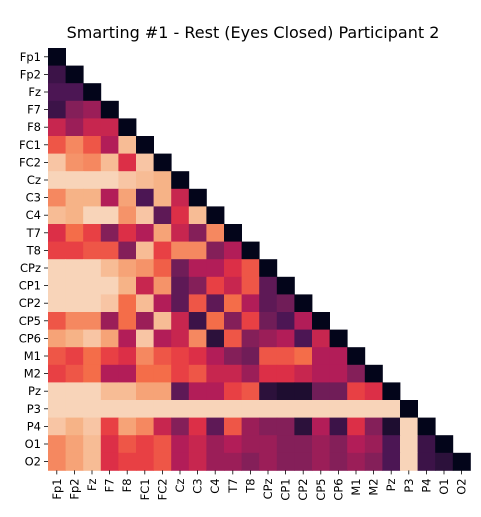 Image resolution: width=481 pixels, height=517 pixels. I want to click on heatmap-cell-CP6-FC1, so click(145, 339).